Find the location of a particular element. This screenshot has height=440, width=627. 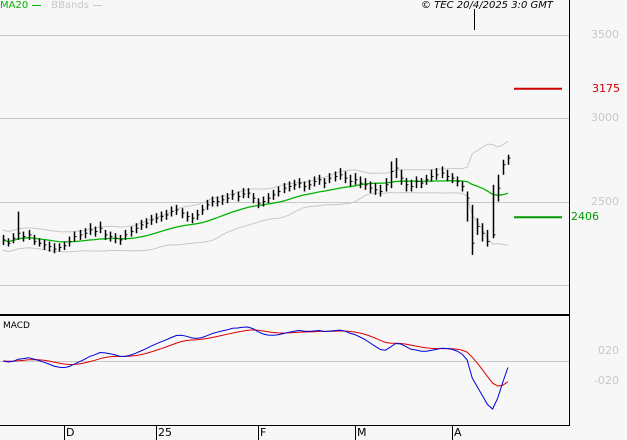

legend-bbands-swatch is located at coordinates (97, 5).